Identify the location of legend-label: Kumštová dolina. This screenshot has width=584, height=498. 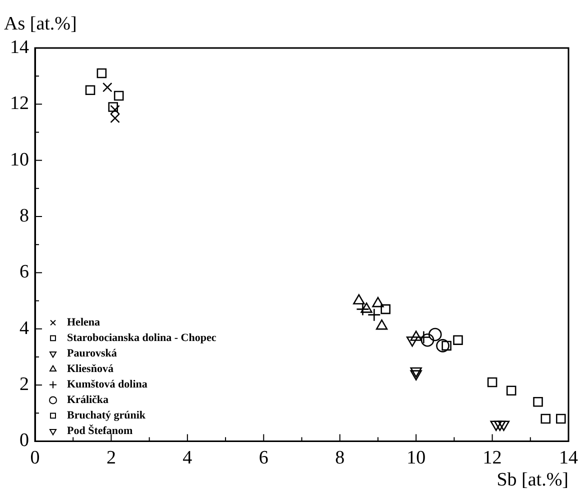
(107, 384).